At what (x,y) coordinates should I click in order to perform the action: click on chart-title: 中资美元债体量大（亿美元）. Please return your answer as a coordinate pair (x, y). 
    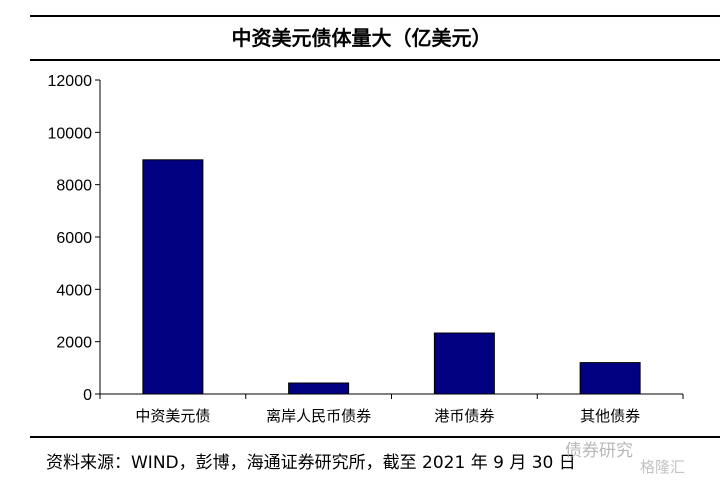
    Looking at the image, I should click on (361, 38).